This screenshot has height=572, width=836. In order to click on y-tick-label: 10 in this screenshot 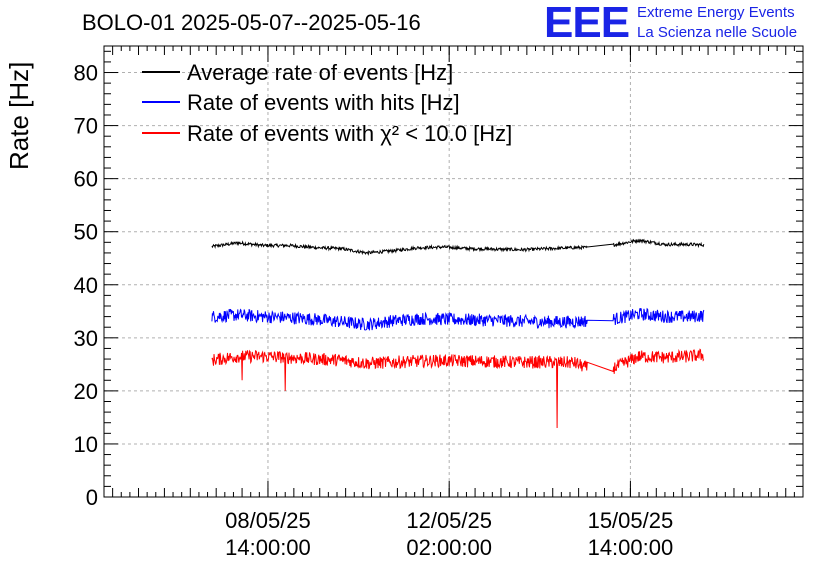, I will do `click(86, 444)`.